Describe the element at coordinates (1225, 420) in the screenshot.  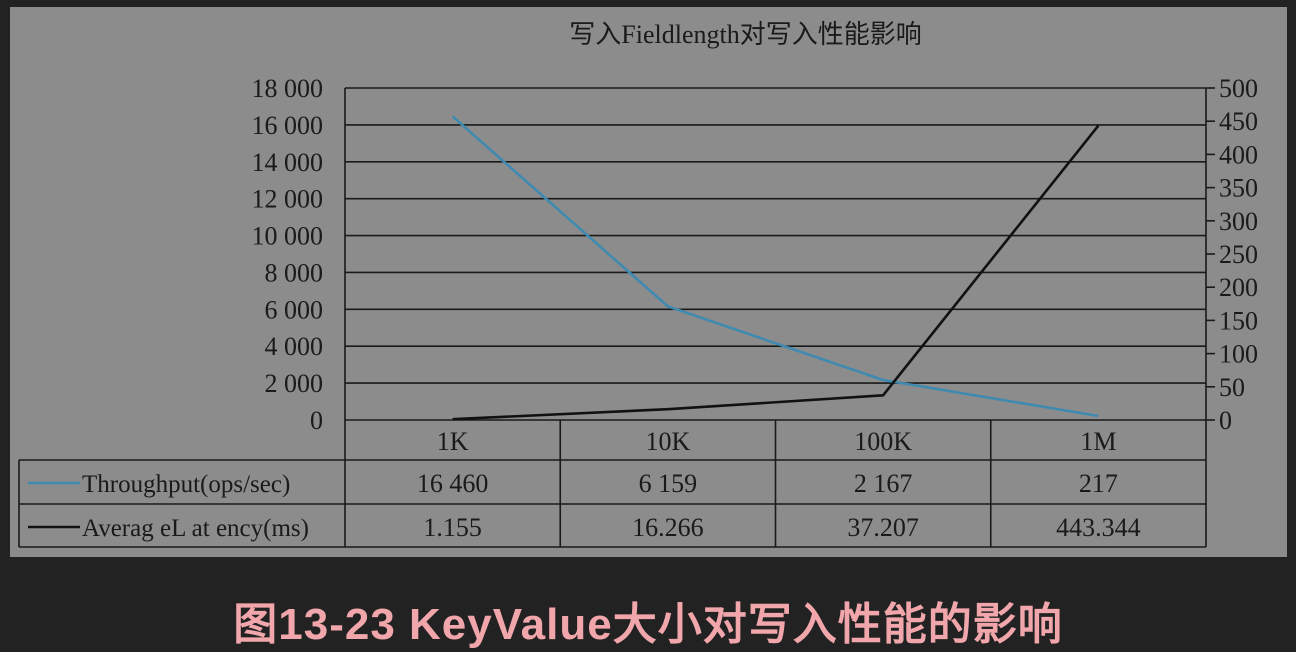
I see `right-tick-label: 0` at that location.